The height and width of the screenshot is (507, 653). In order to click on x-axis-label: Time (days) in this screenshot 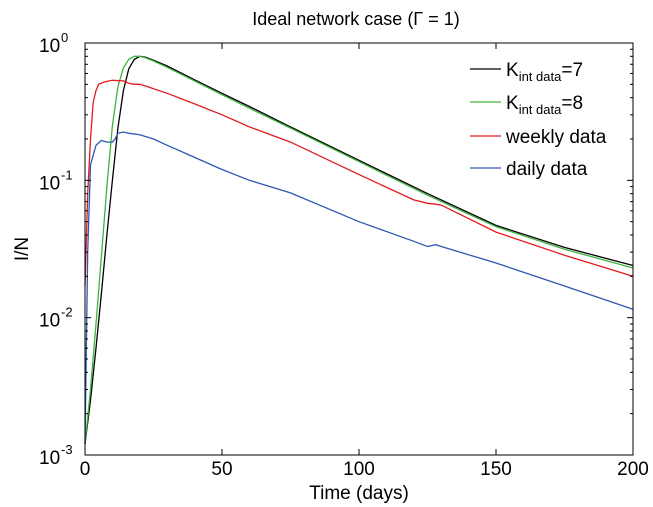, I will do `click(359, 493)`.